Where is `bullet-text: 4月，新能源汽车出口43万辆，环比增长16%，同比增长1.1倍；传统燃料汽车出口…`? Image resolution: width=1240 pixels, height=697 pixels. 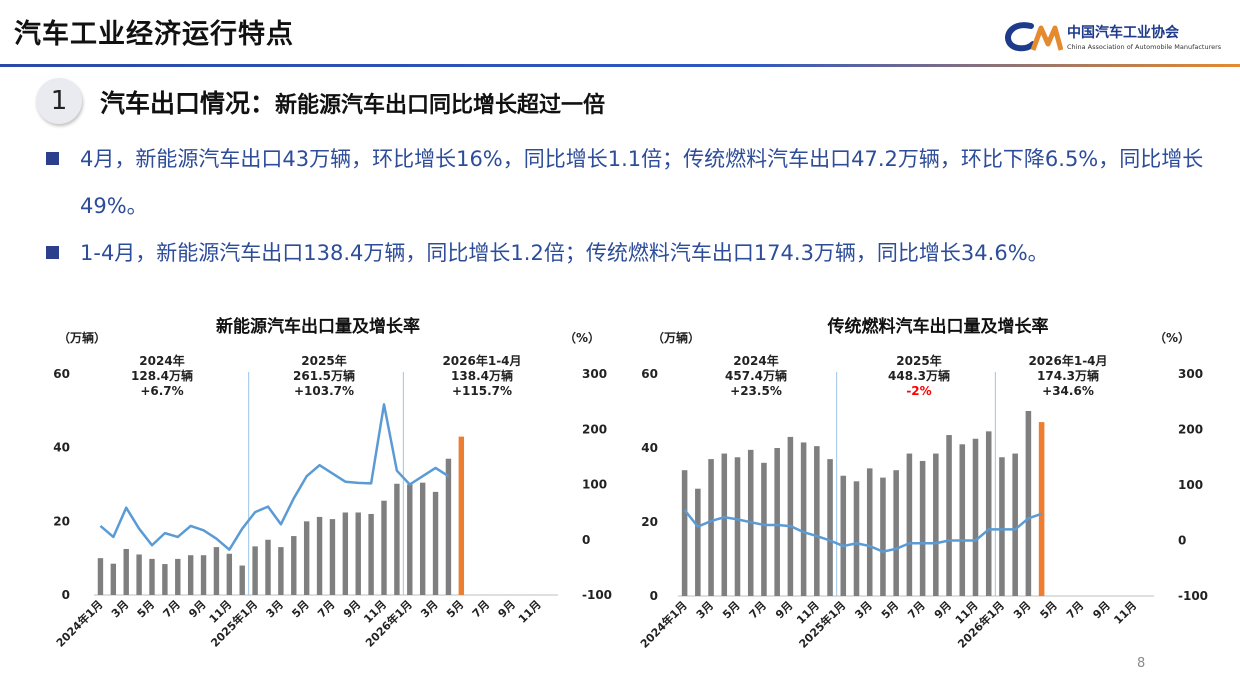 bullet-text: 4月，新能源汽车出口43万辆，环比增长16%，同比增长1.1倍；传统燃料汽车出口… is located at coordinates (642, 182).